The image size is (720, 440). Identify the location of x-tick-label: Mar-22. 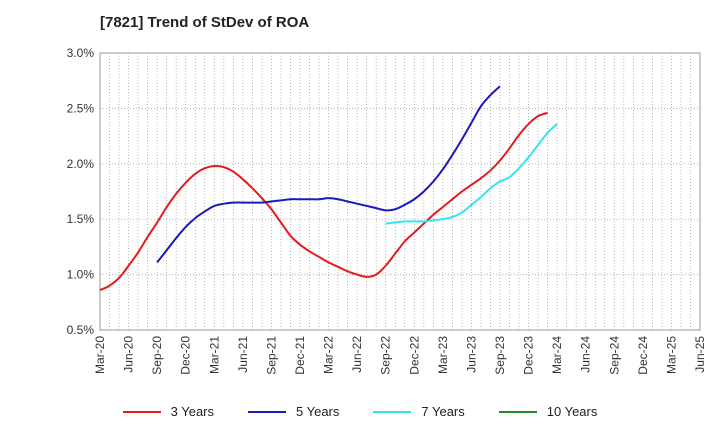
(329, 355).